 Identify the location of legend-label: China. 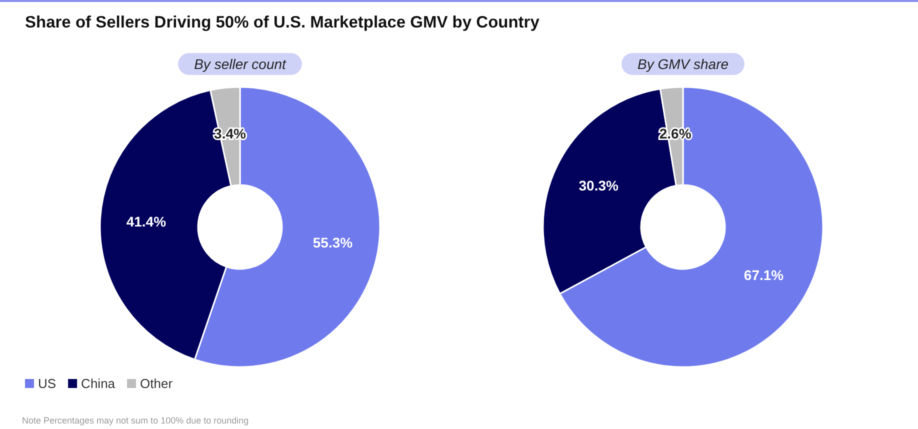
(98, 383).